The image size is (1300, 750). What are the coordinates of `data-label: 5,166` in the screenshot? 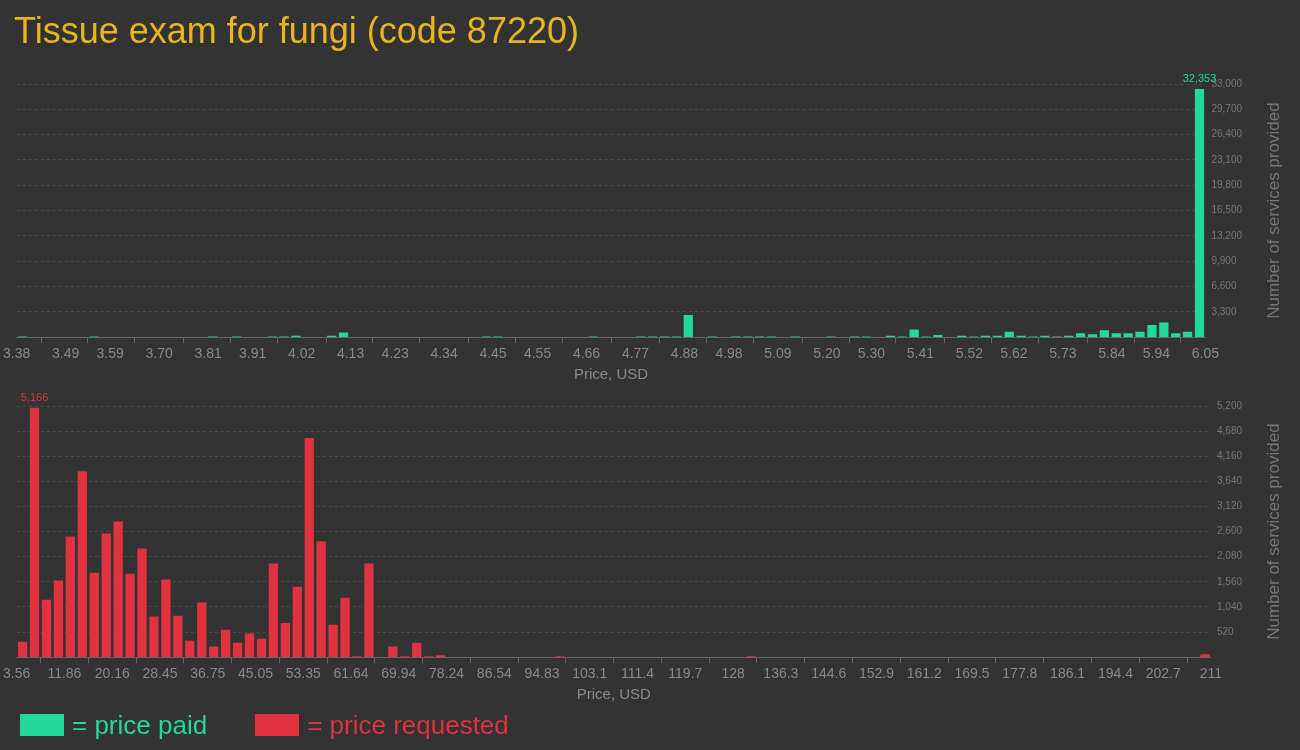 It's located at (34, 397).